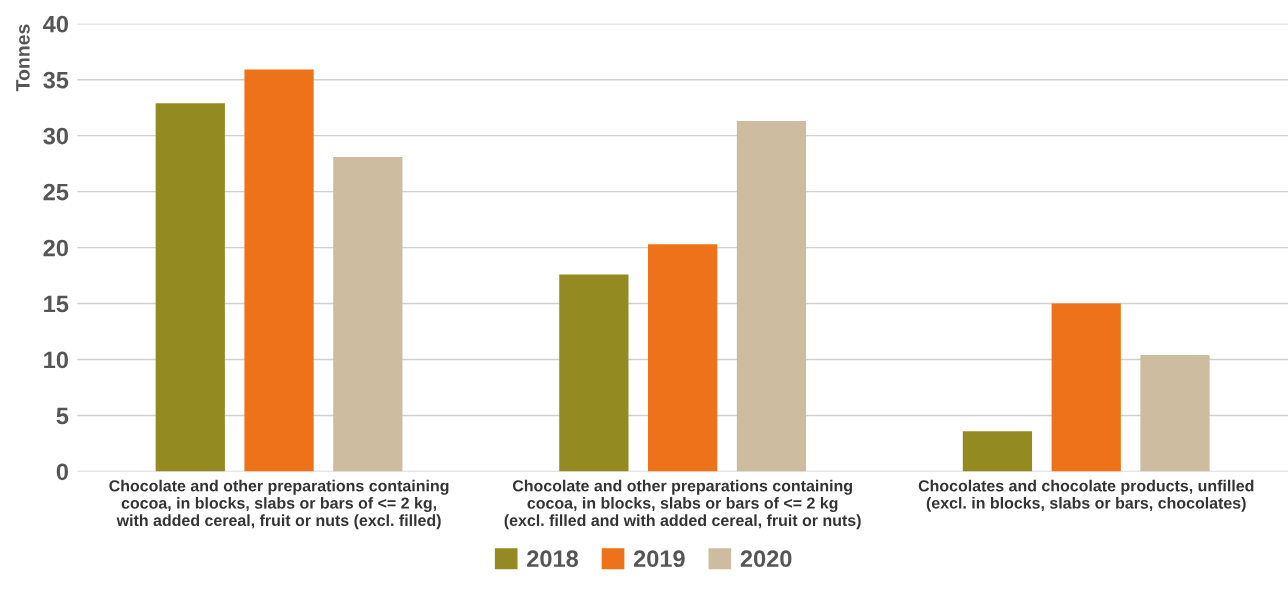  What do you see at coordinates (56, 80) in the screenshot?
I see `y-tick-label: 35` at bounding box center [56, 80].